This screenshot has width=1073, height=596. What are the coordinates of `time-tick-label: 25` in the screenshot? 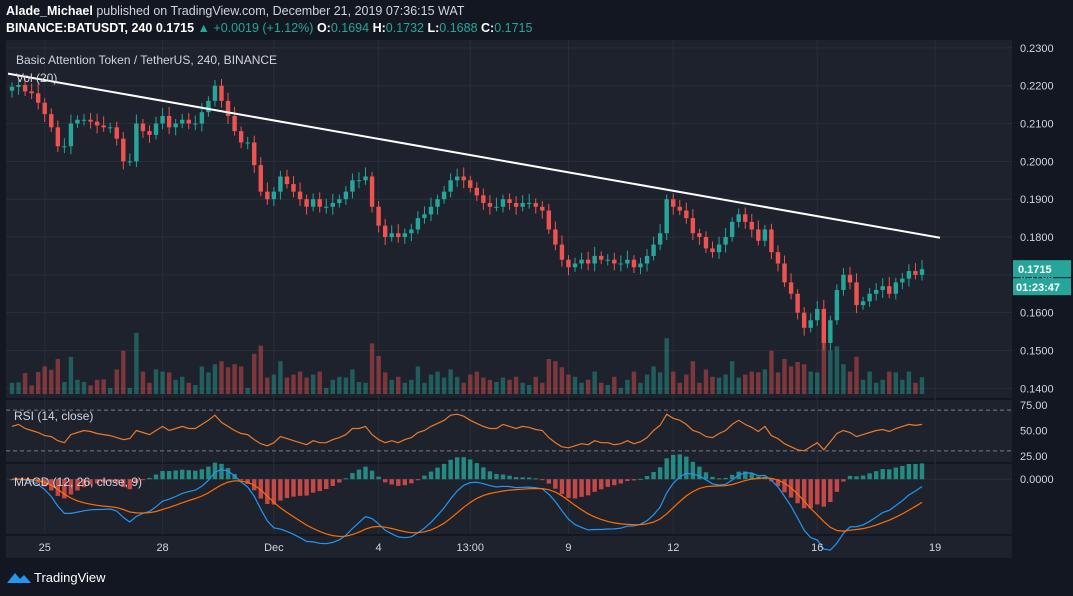 It's located at (45, 548).